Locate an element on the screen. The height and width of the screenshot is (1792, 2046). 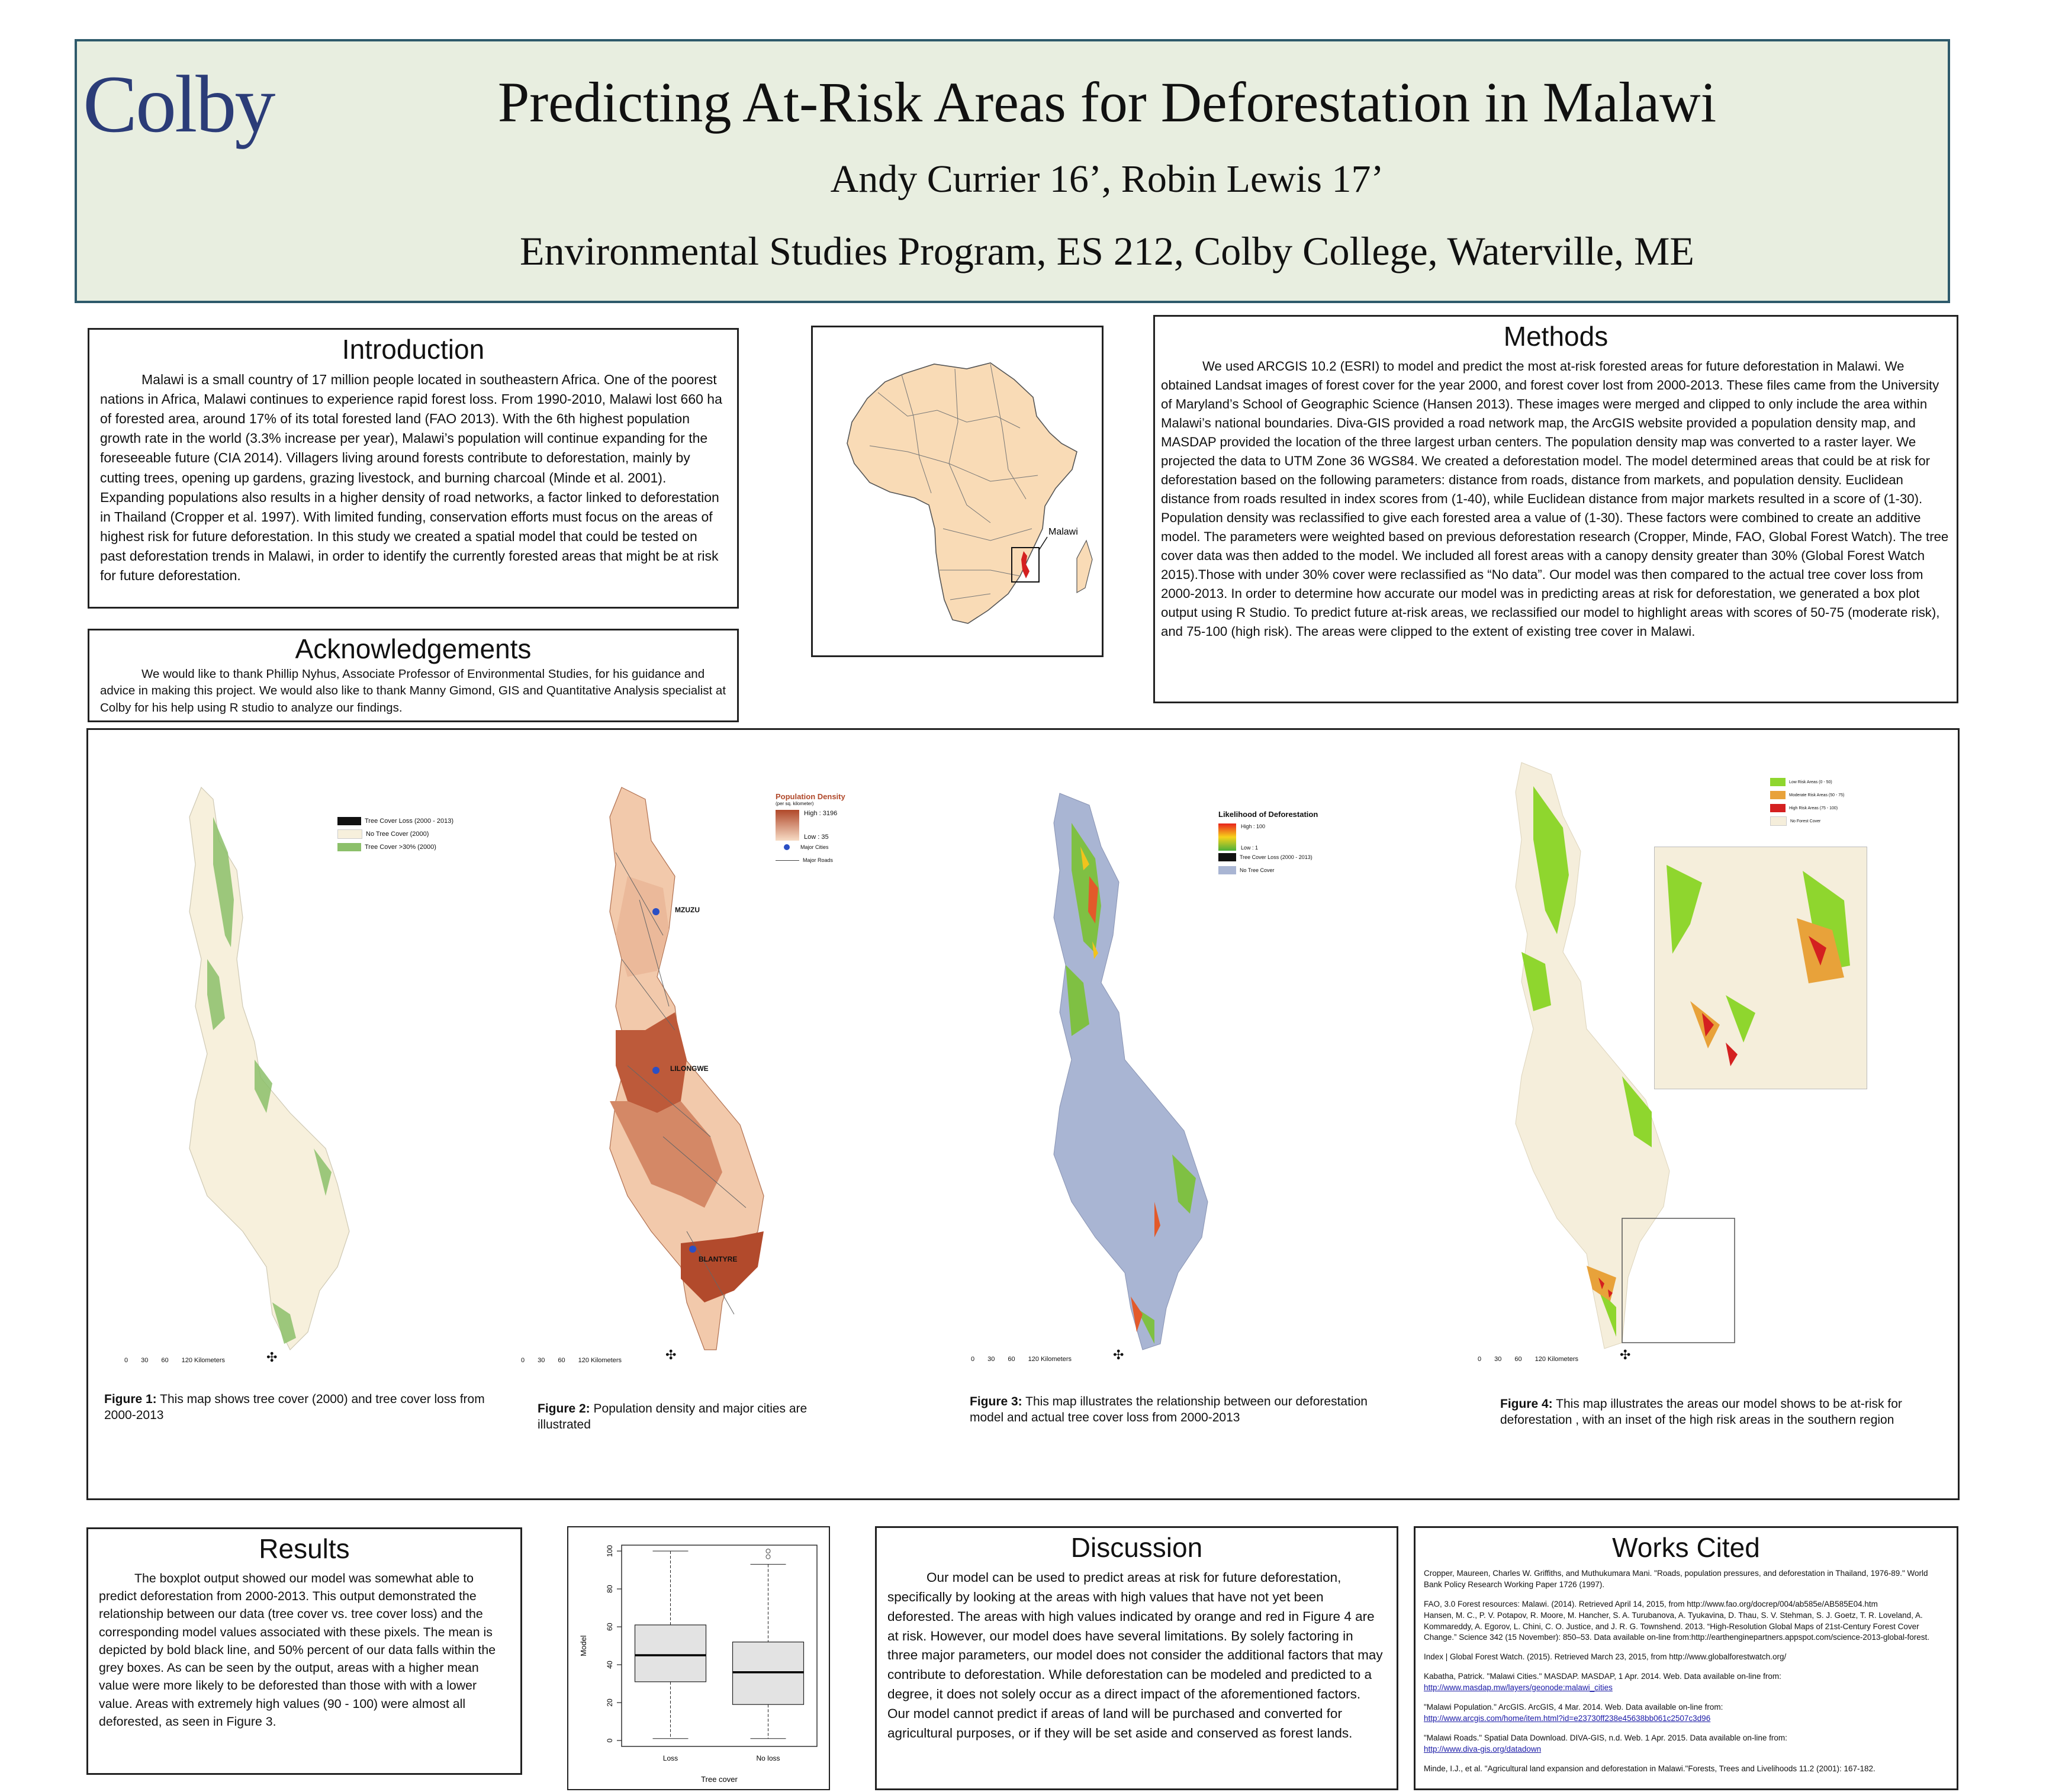
fig3-scale-bar: 0 30 60 120 Kilometers is located at coordinates (1021, 1359).